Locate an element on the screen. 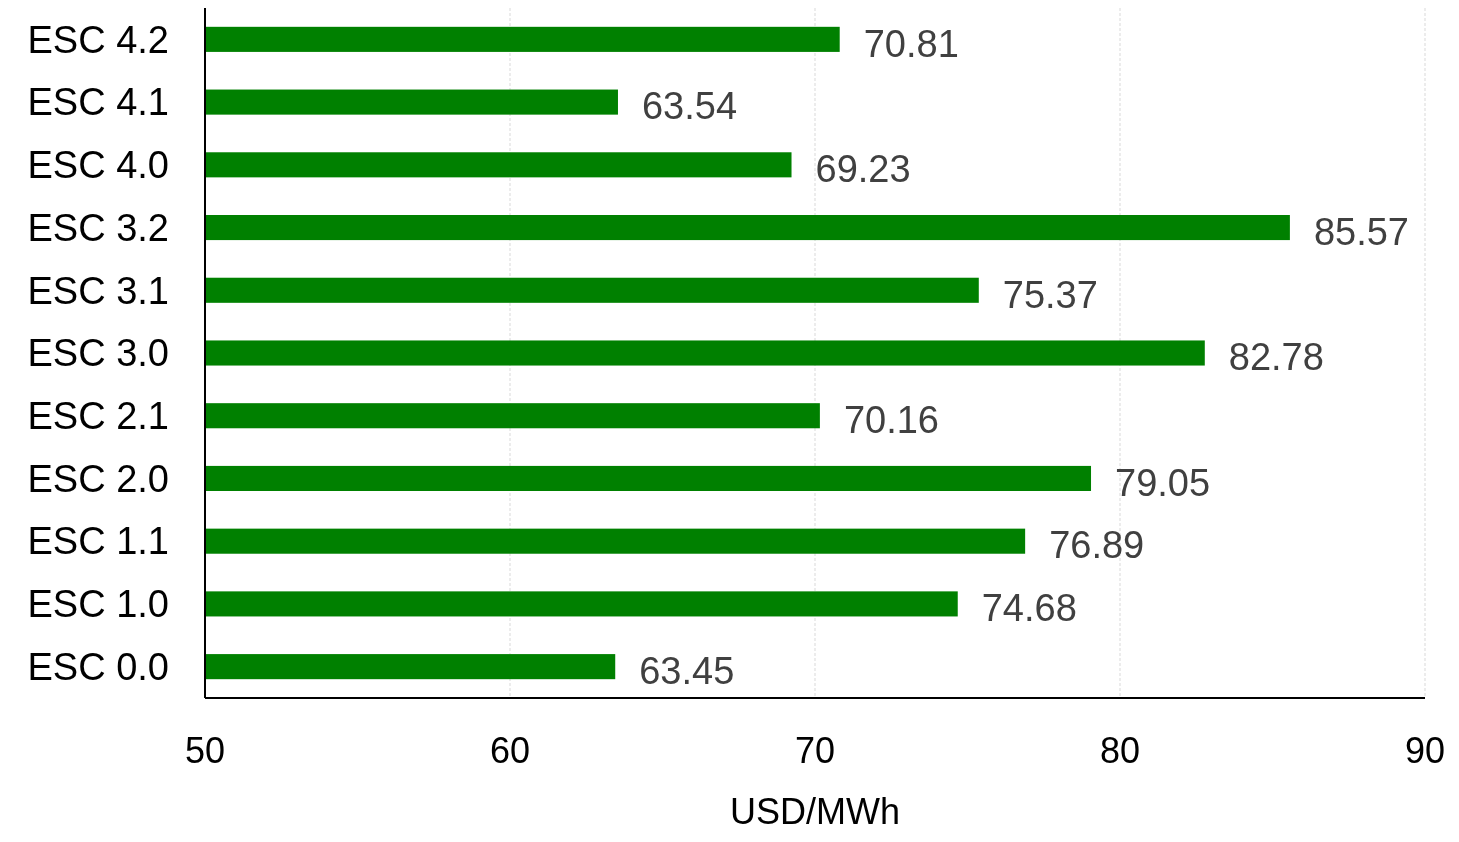  y-tick-label: ESC 0.0 is located at coordinates (98, 666).